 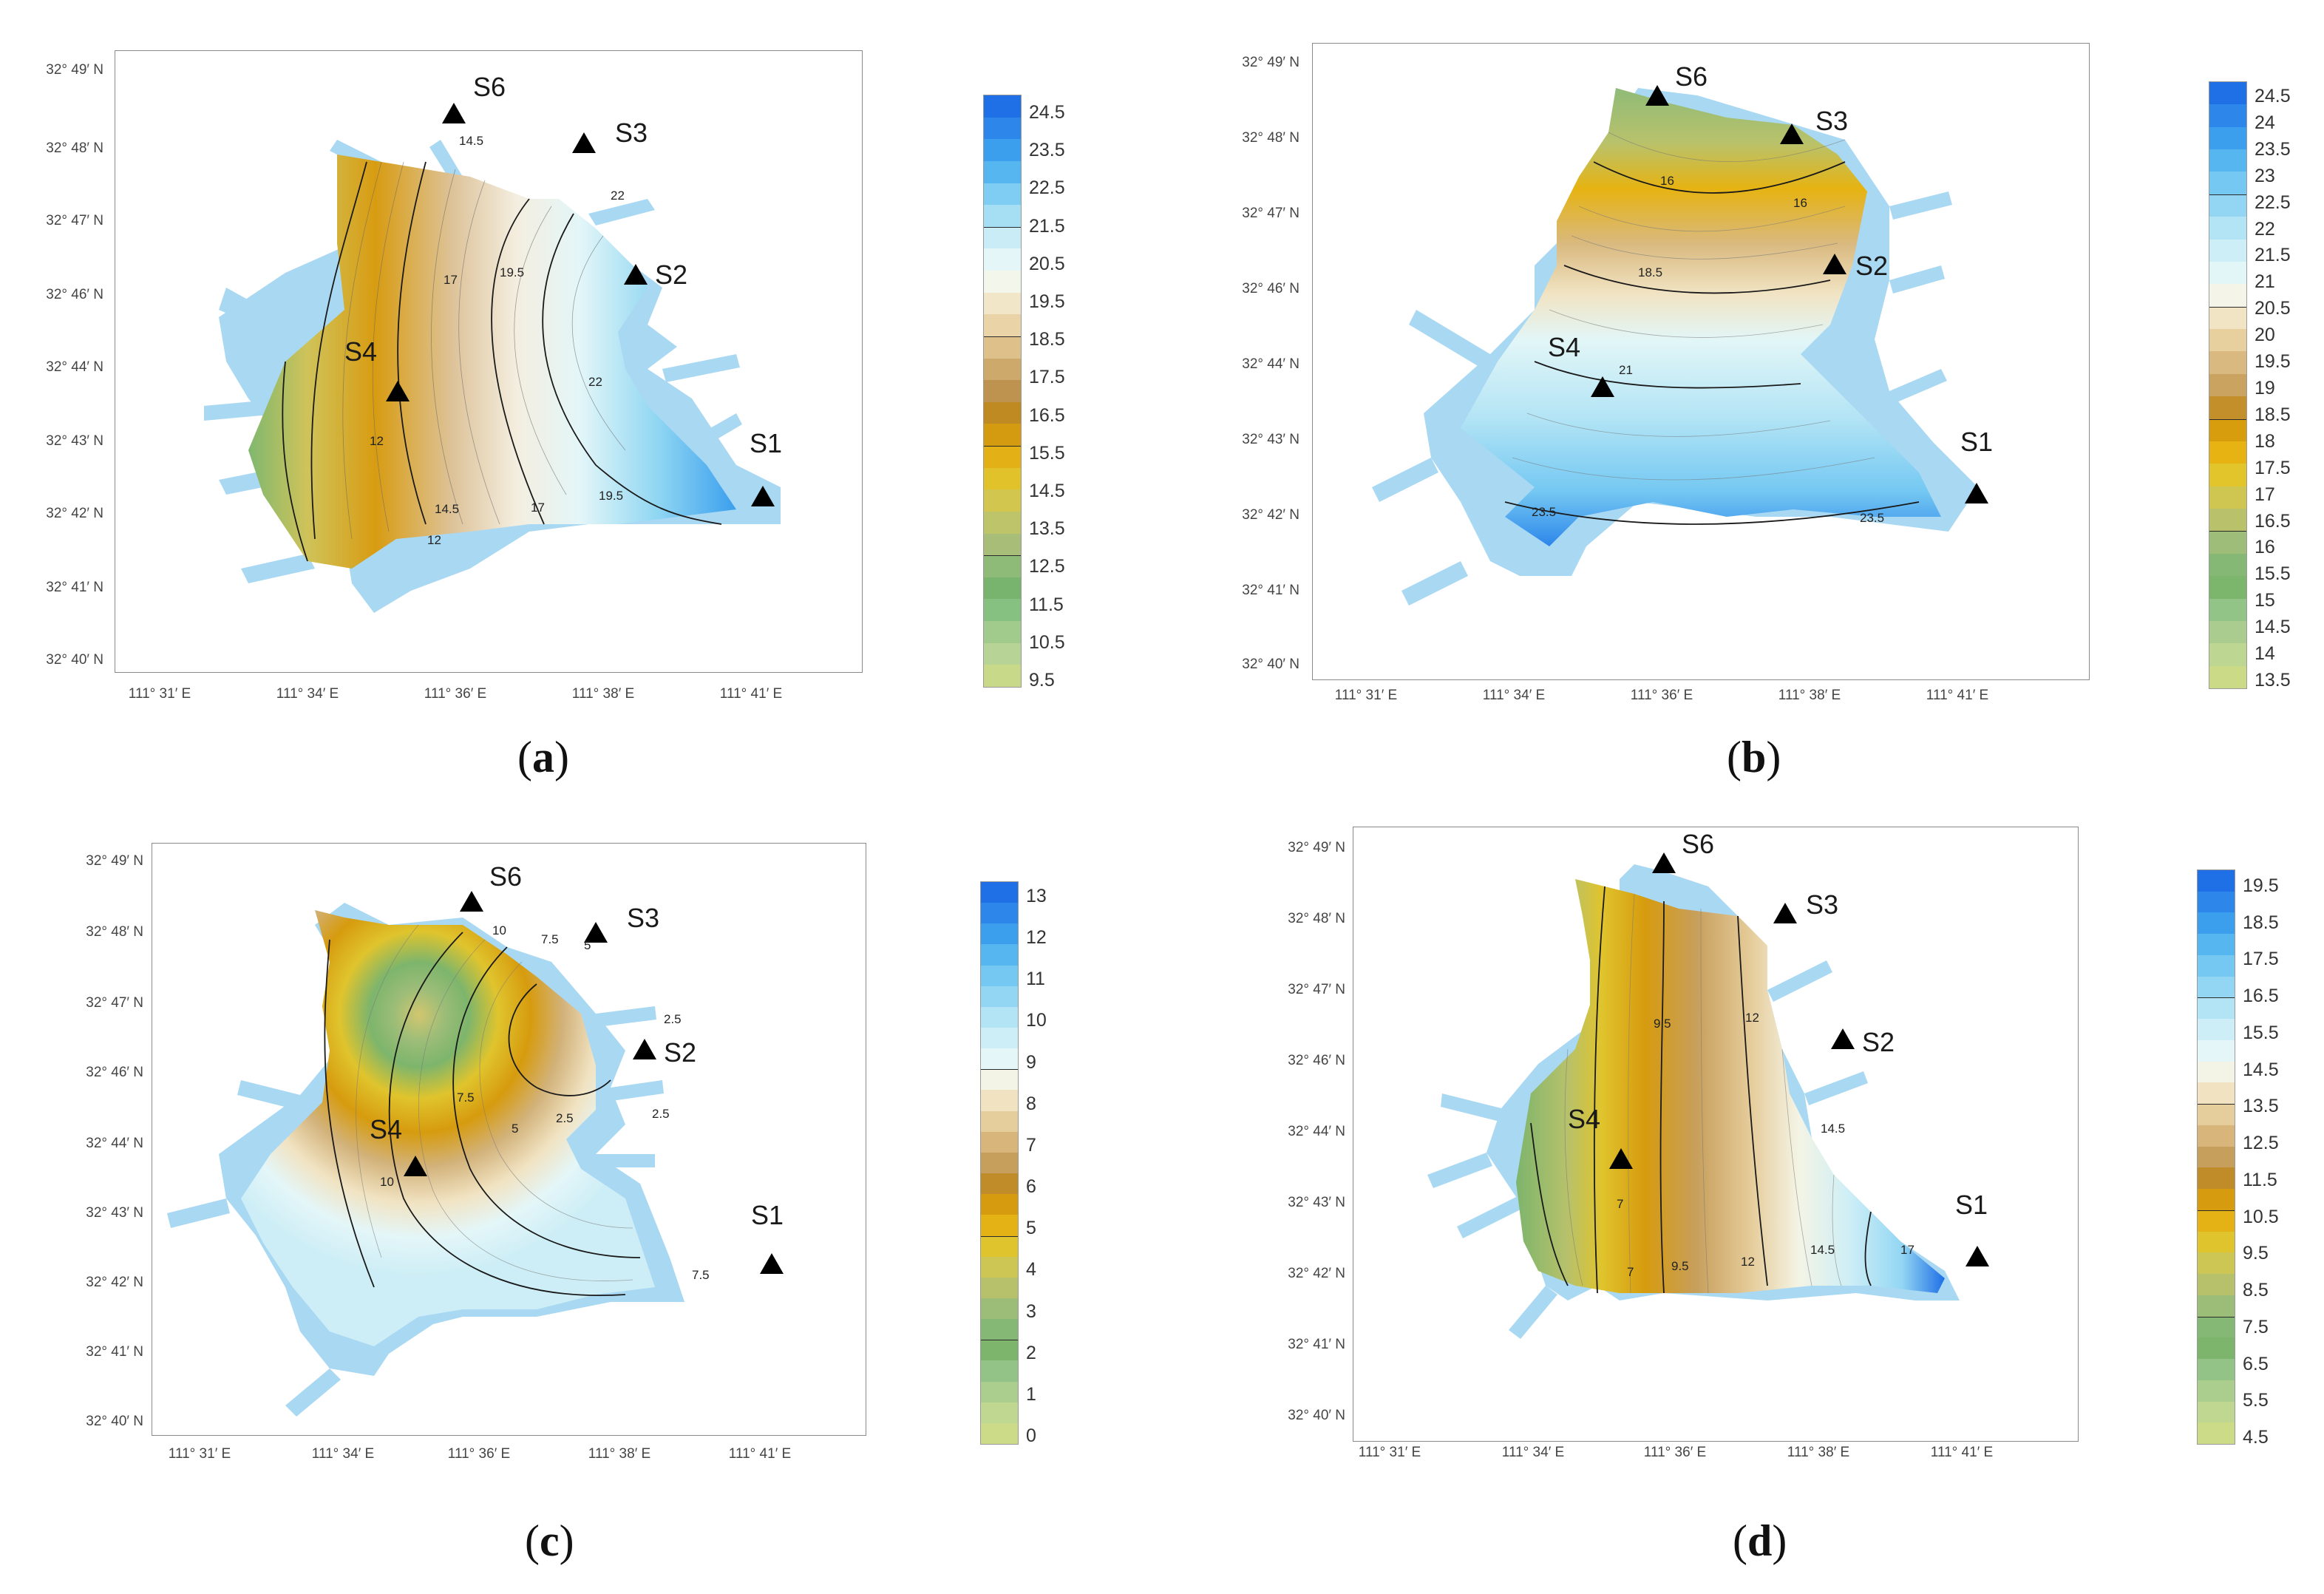 What do you see at coordinates (1317, 918) in the screenshot?
I see `lat-label: 32° 48′ N` at bounding box center [1317, 918].